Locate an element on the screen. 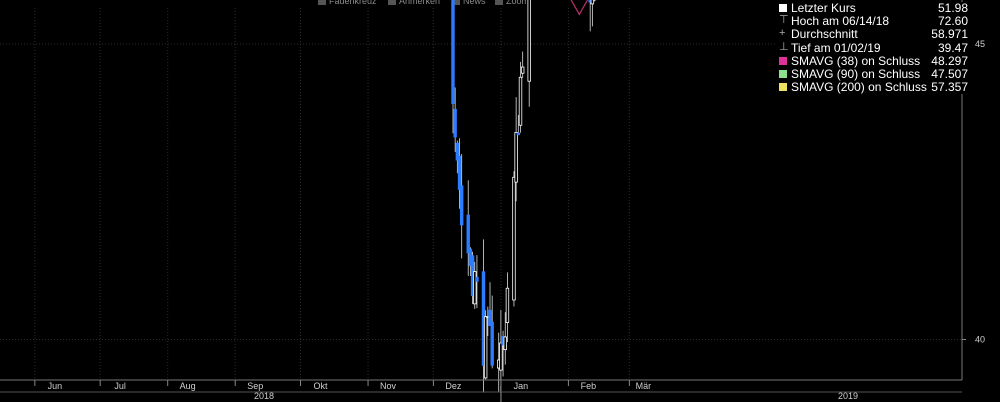 The image size is (1000, 402). legend-label: SMAVG (200) on Schluss is located at coordinates (859, 87).